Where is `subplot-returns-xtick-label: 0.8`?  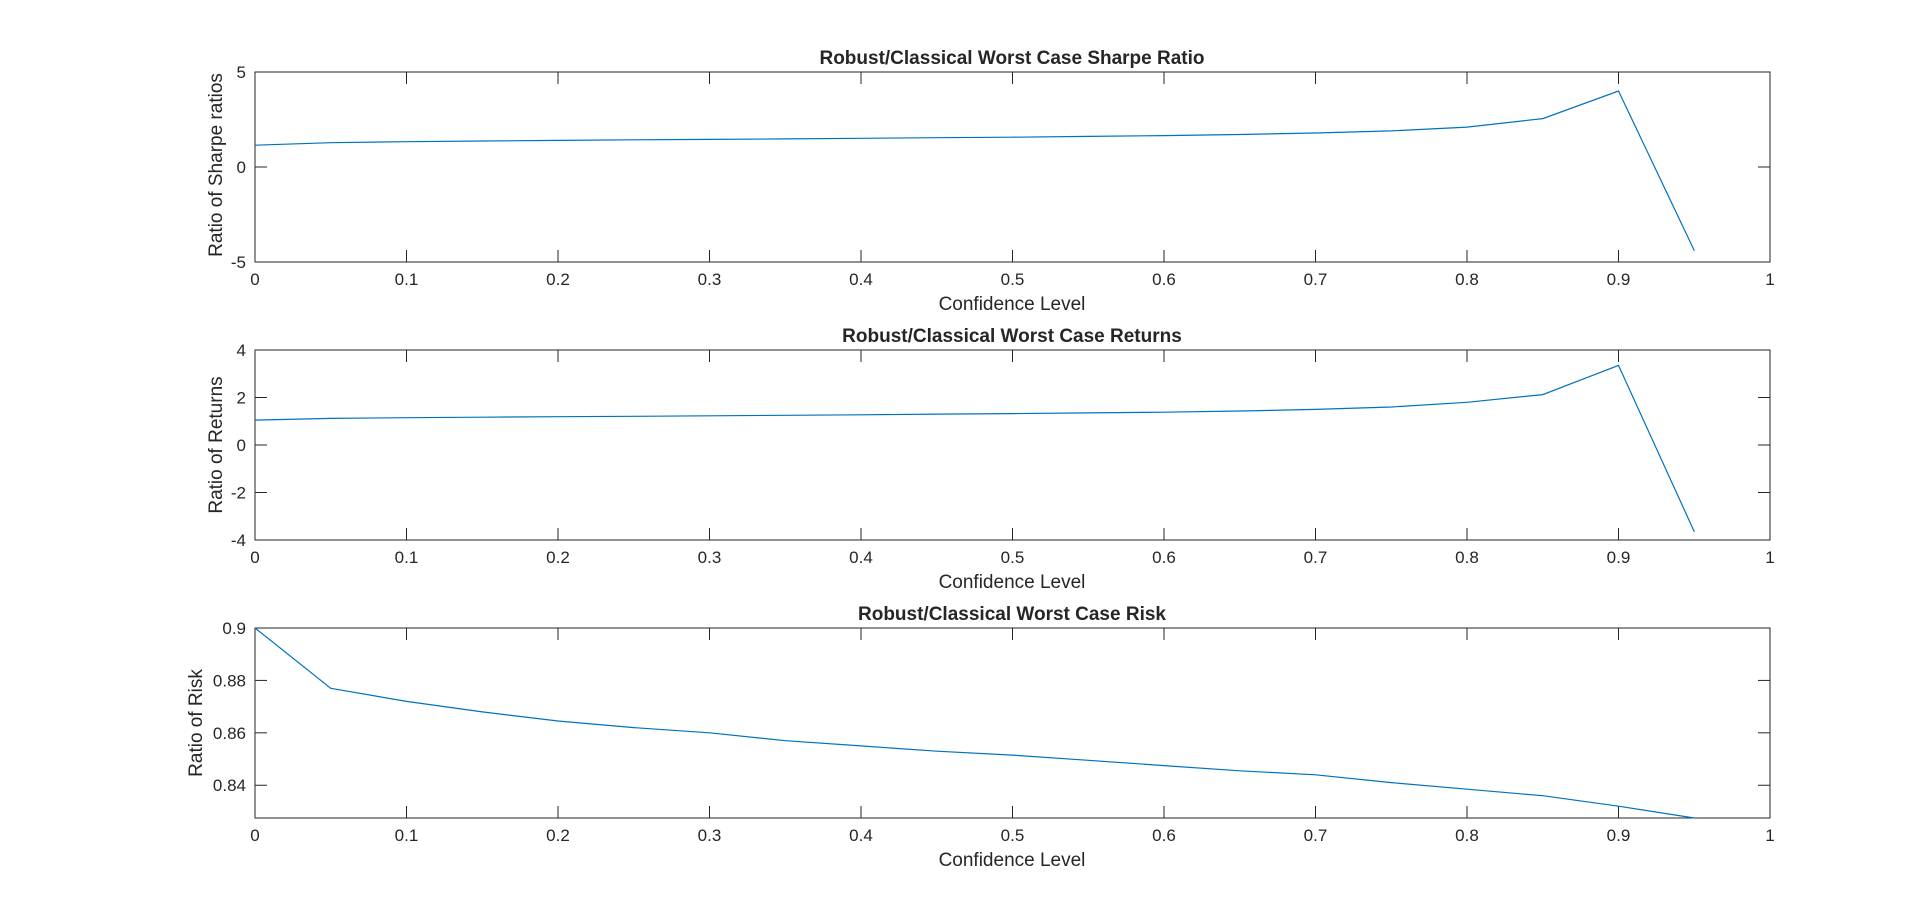 subplot-returns-xtick-label: 0.8 is located at coordinates (1467, 557).